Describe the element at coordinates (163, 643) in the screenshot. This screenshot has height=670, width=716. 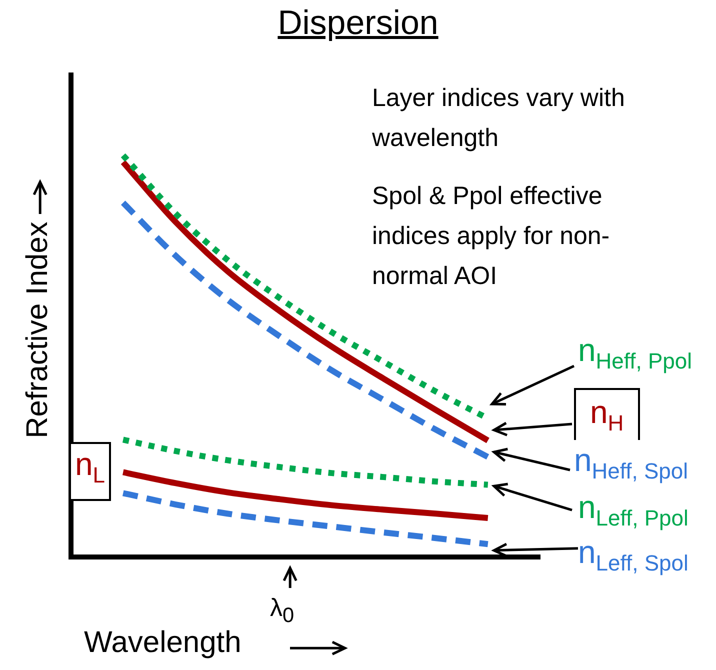
I see `x-axis-title: Wavelength` at that location.